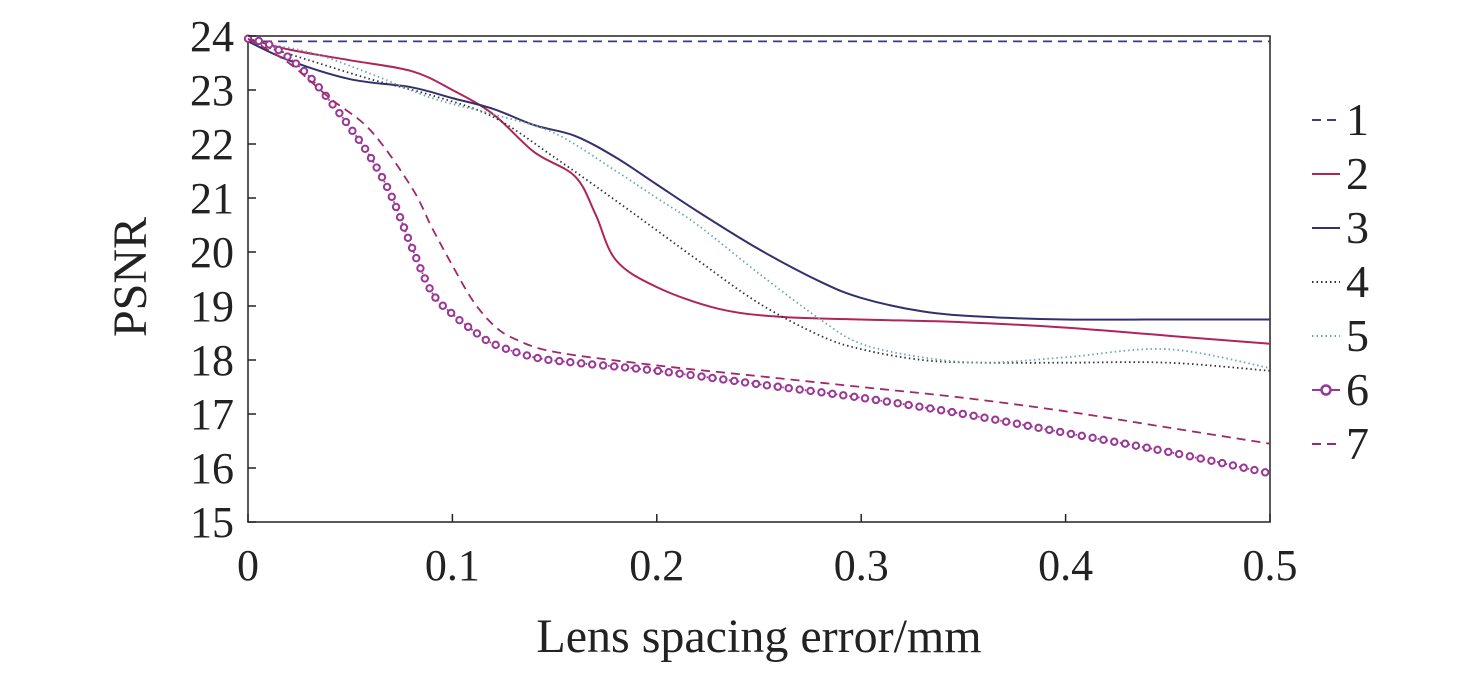 The height and width of the screenshot is (675, 1476). What do you see at coordinates (212, 90) in the screenshot?
I see `y-tick-label: 23` at bounding box center [212, 90].